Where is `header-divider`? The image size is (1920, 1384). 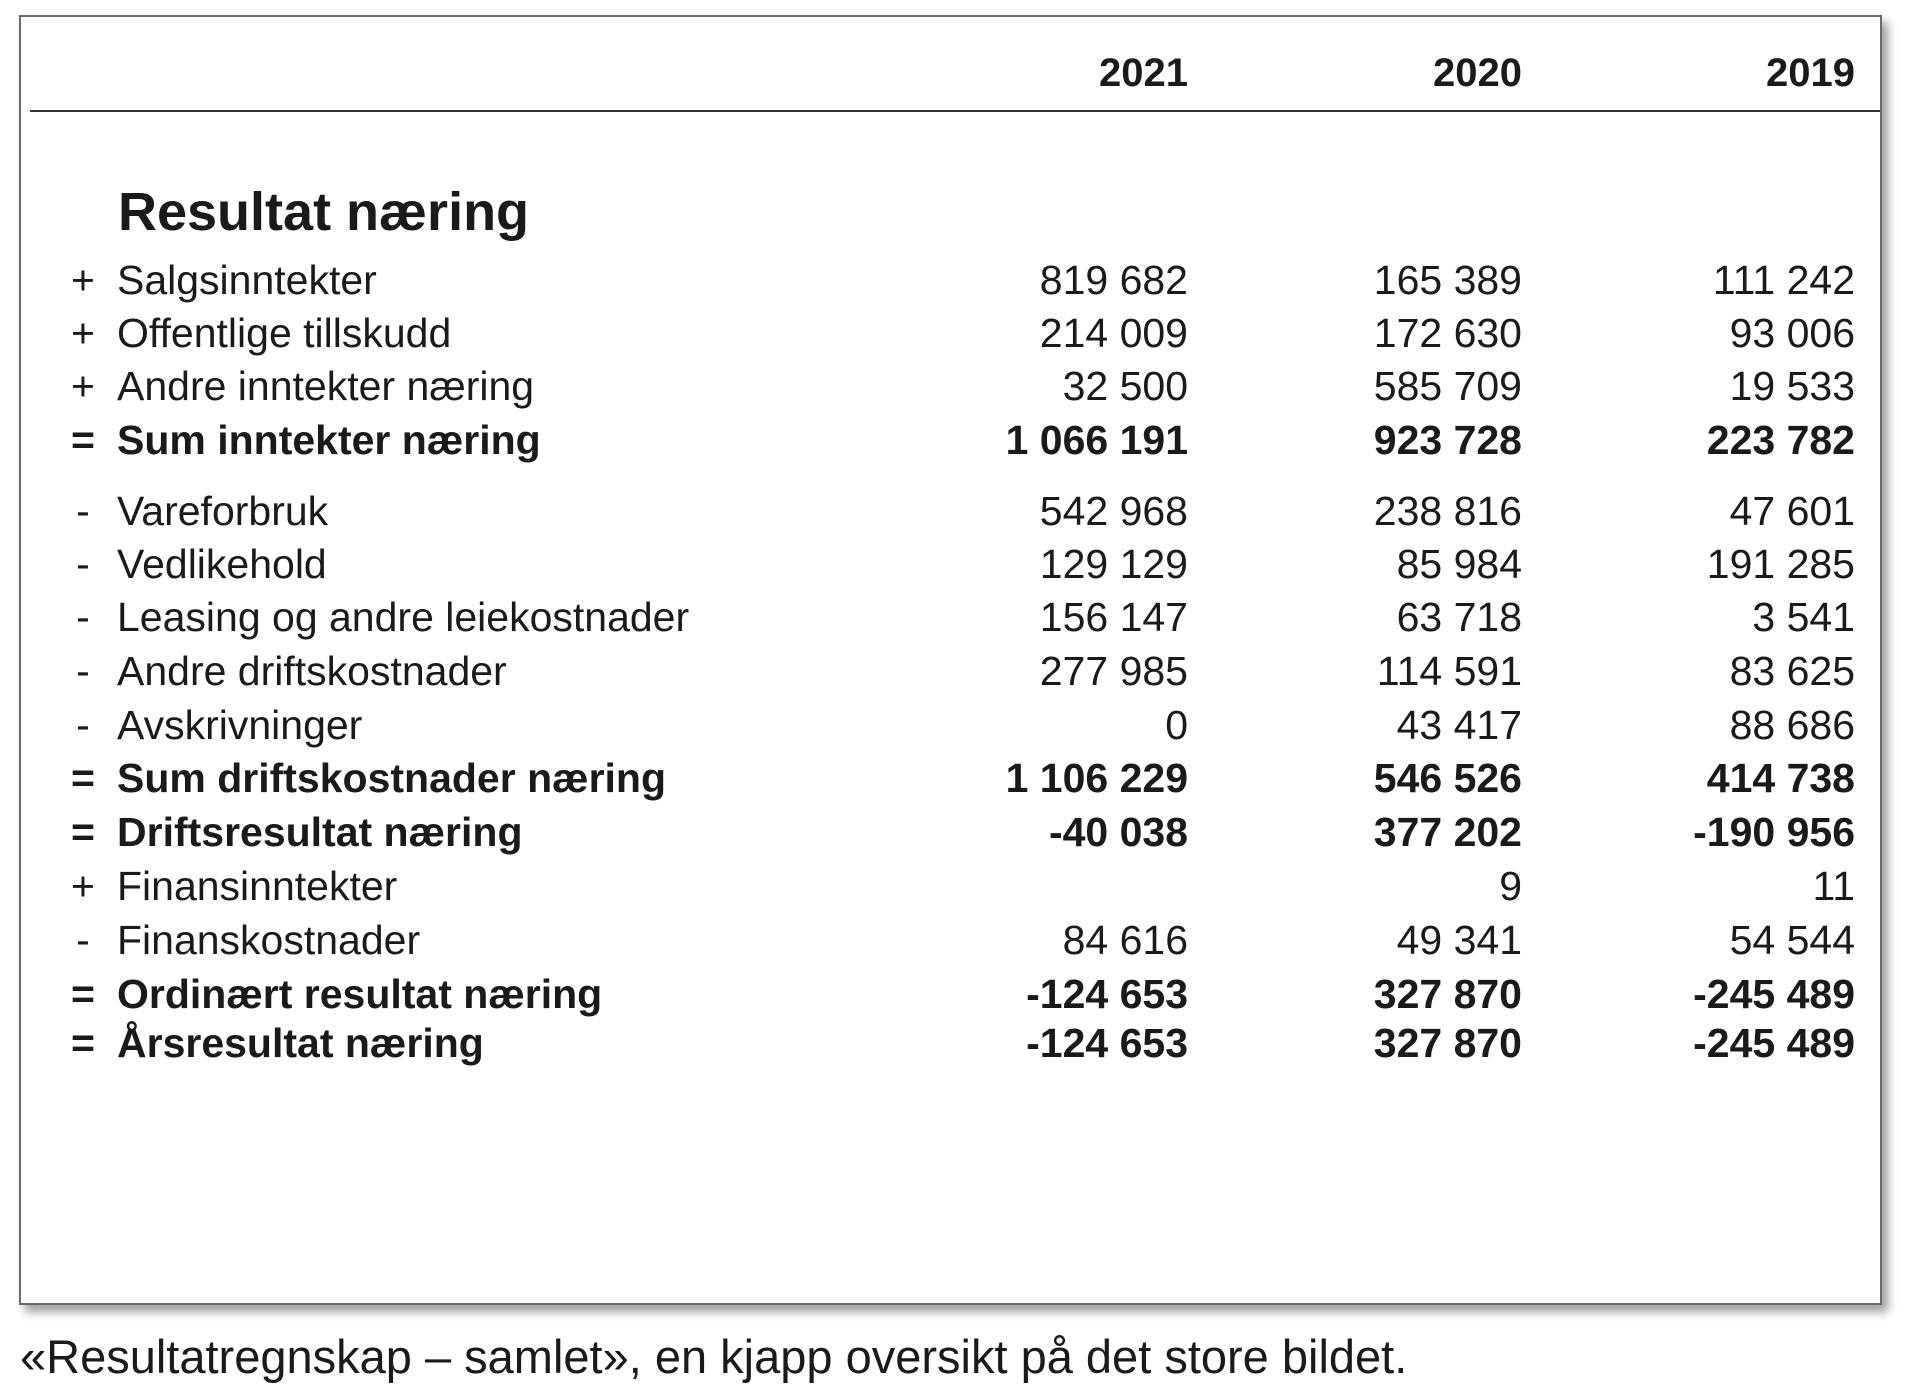
header-divider is located at coordinates (955, 111).